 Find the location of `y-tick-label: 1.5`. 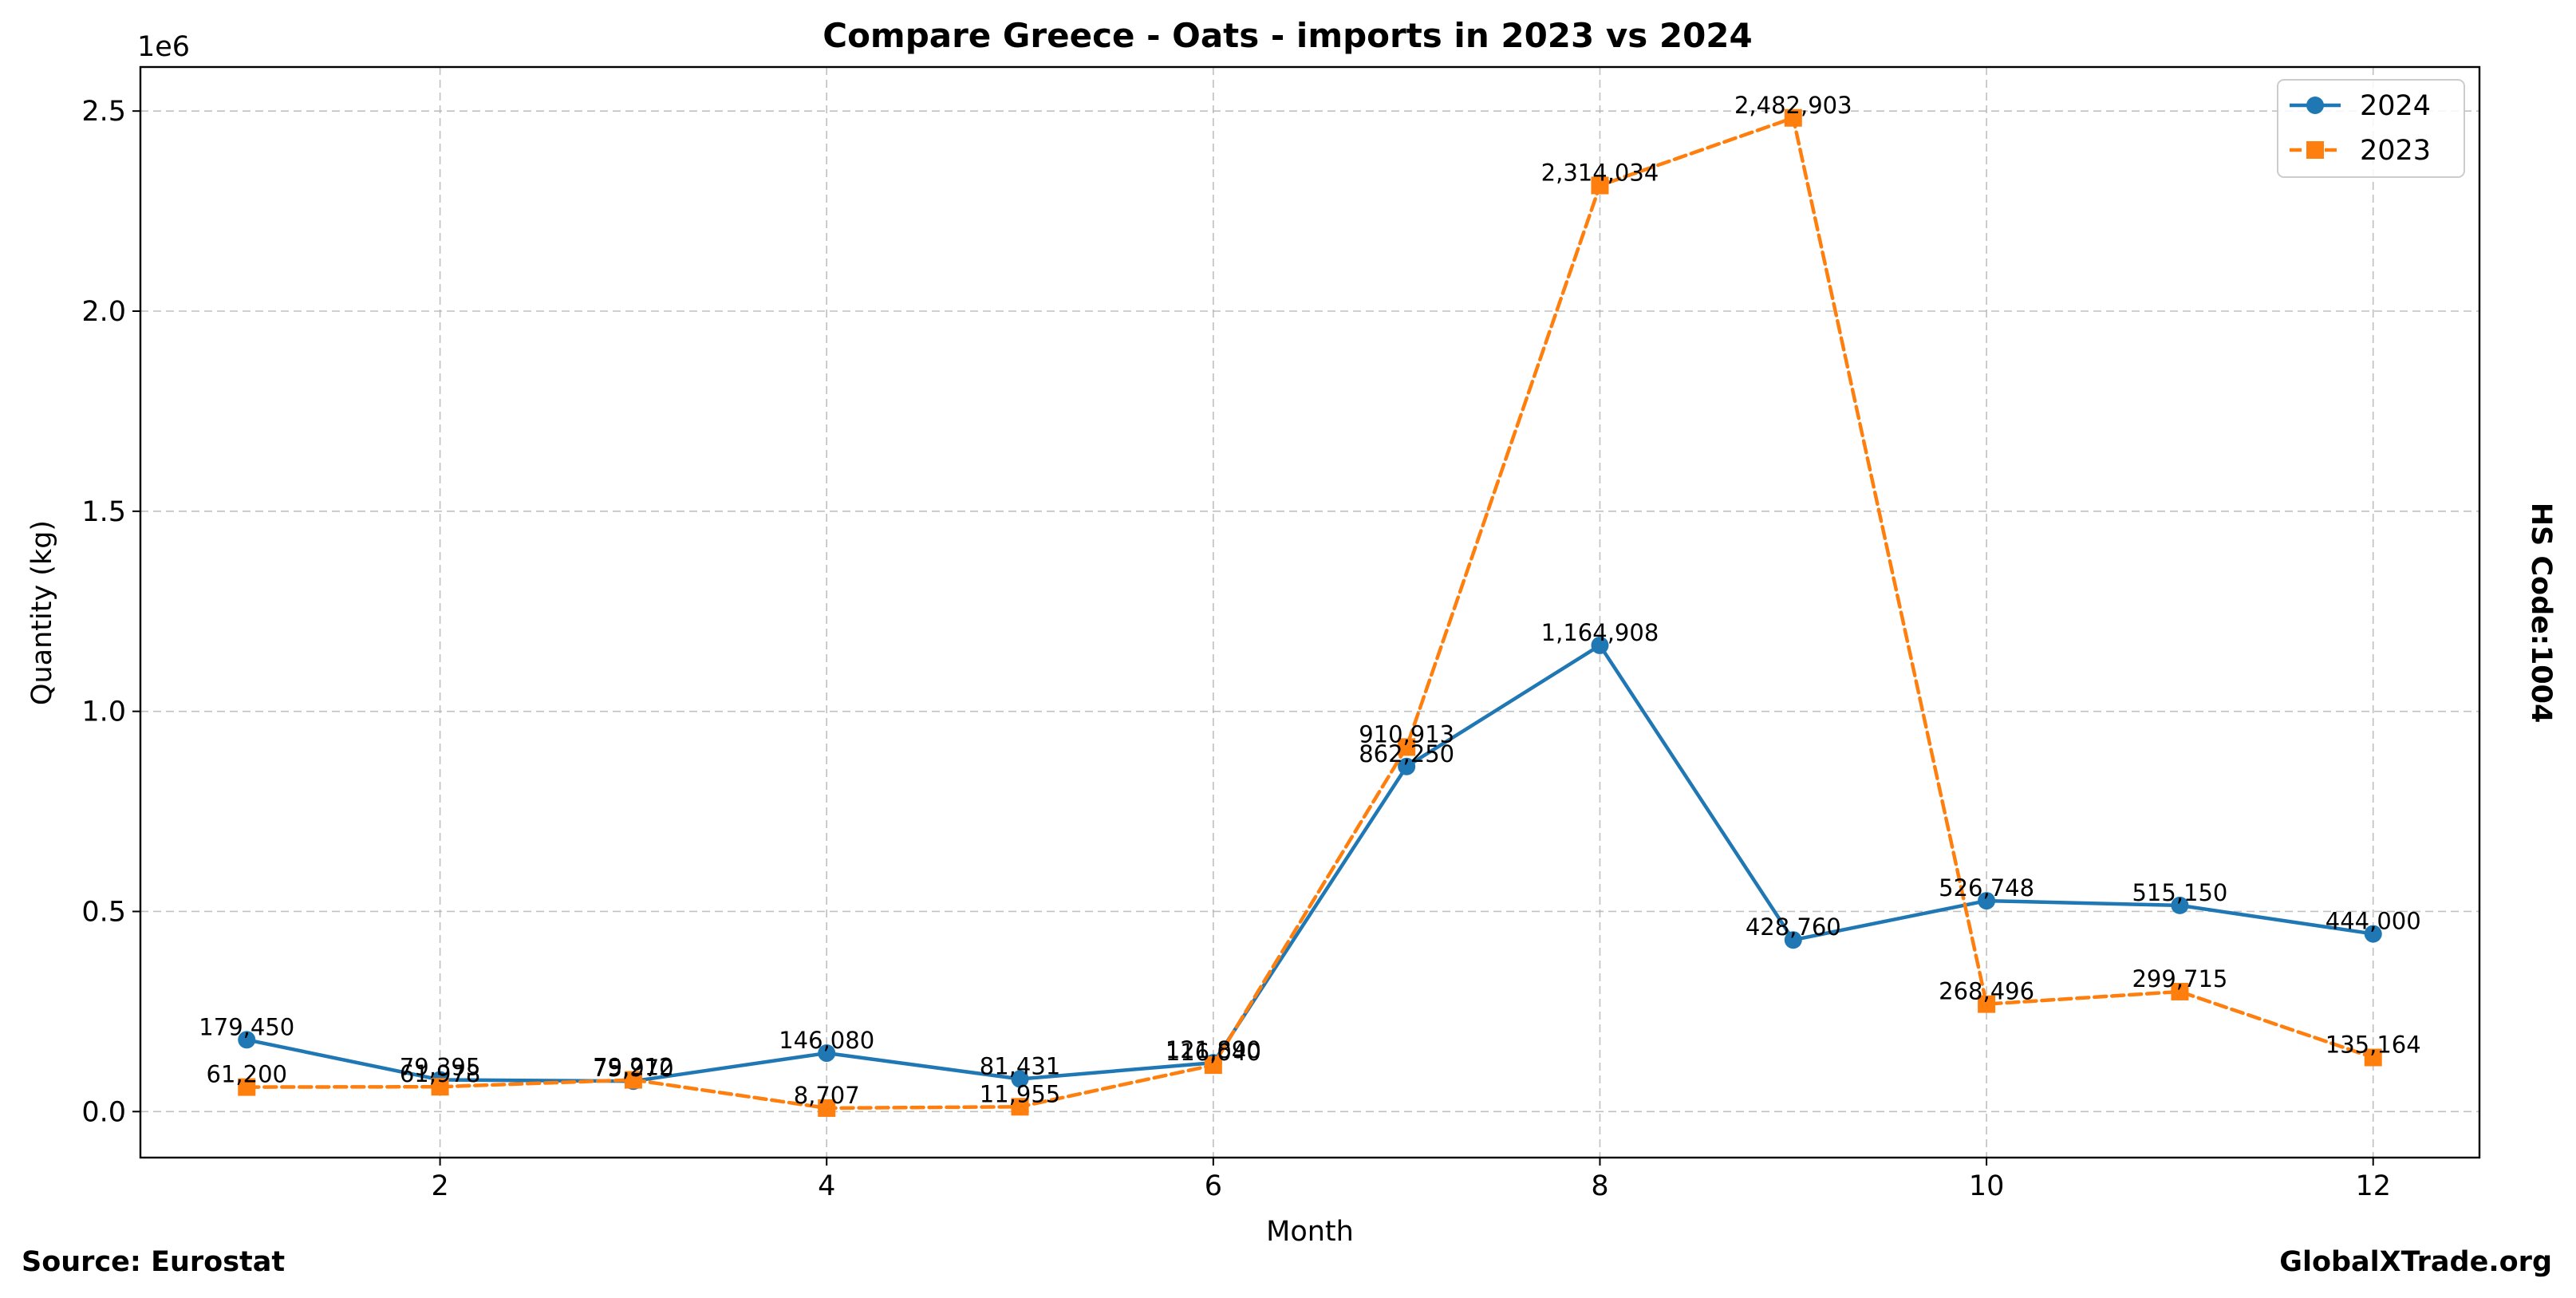

y-tick-label: 1.5 is located at coordinates (103, 512).